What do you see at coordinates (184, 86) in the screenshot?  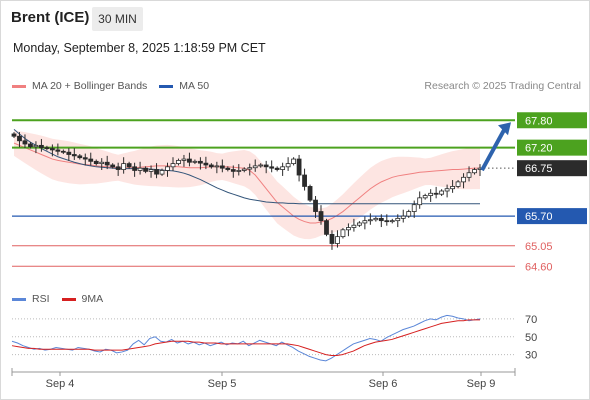 I see `legend-item-ma50: MA 50` at bounding box center [184, 86].